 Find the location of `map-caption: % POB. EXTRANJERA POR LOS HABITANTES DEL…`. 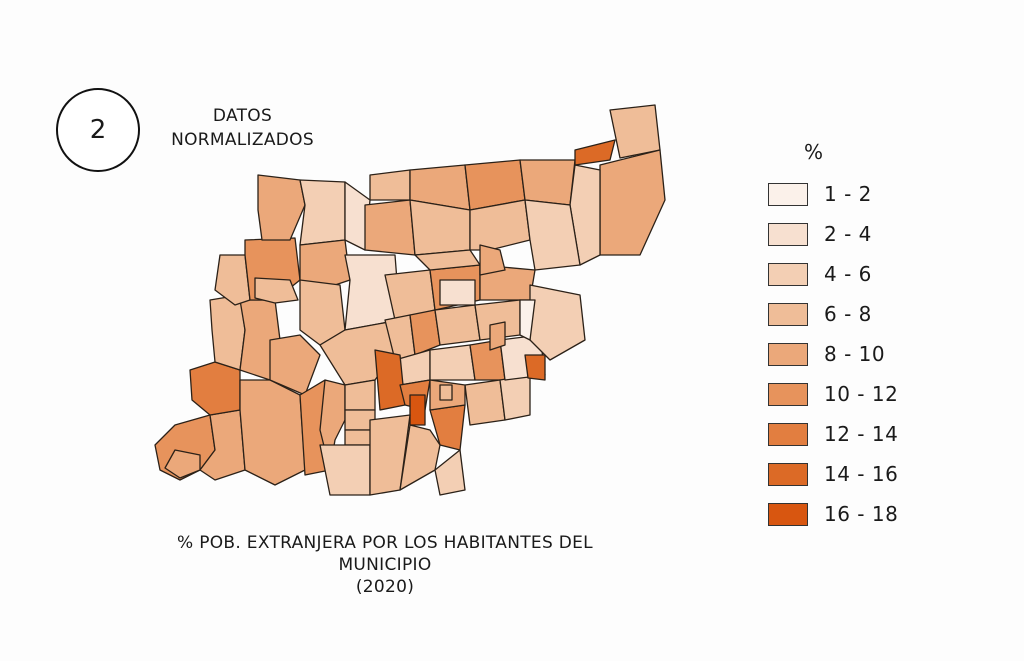

map-caption: % POB. EXTRANJERA POR LOS HABITANTES DEL… is located at coordinates (385, 565).